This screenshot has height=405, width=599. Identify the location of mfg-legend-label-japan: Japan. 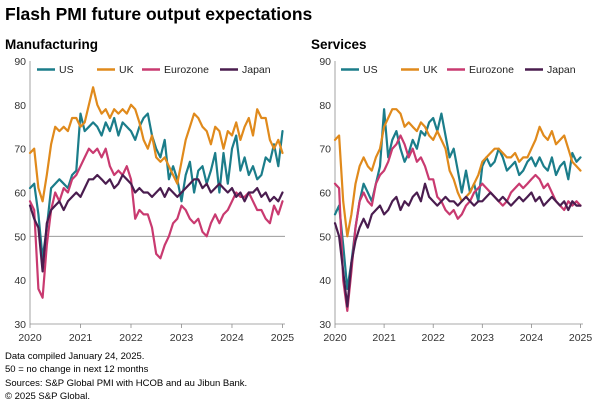
(256, 70).